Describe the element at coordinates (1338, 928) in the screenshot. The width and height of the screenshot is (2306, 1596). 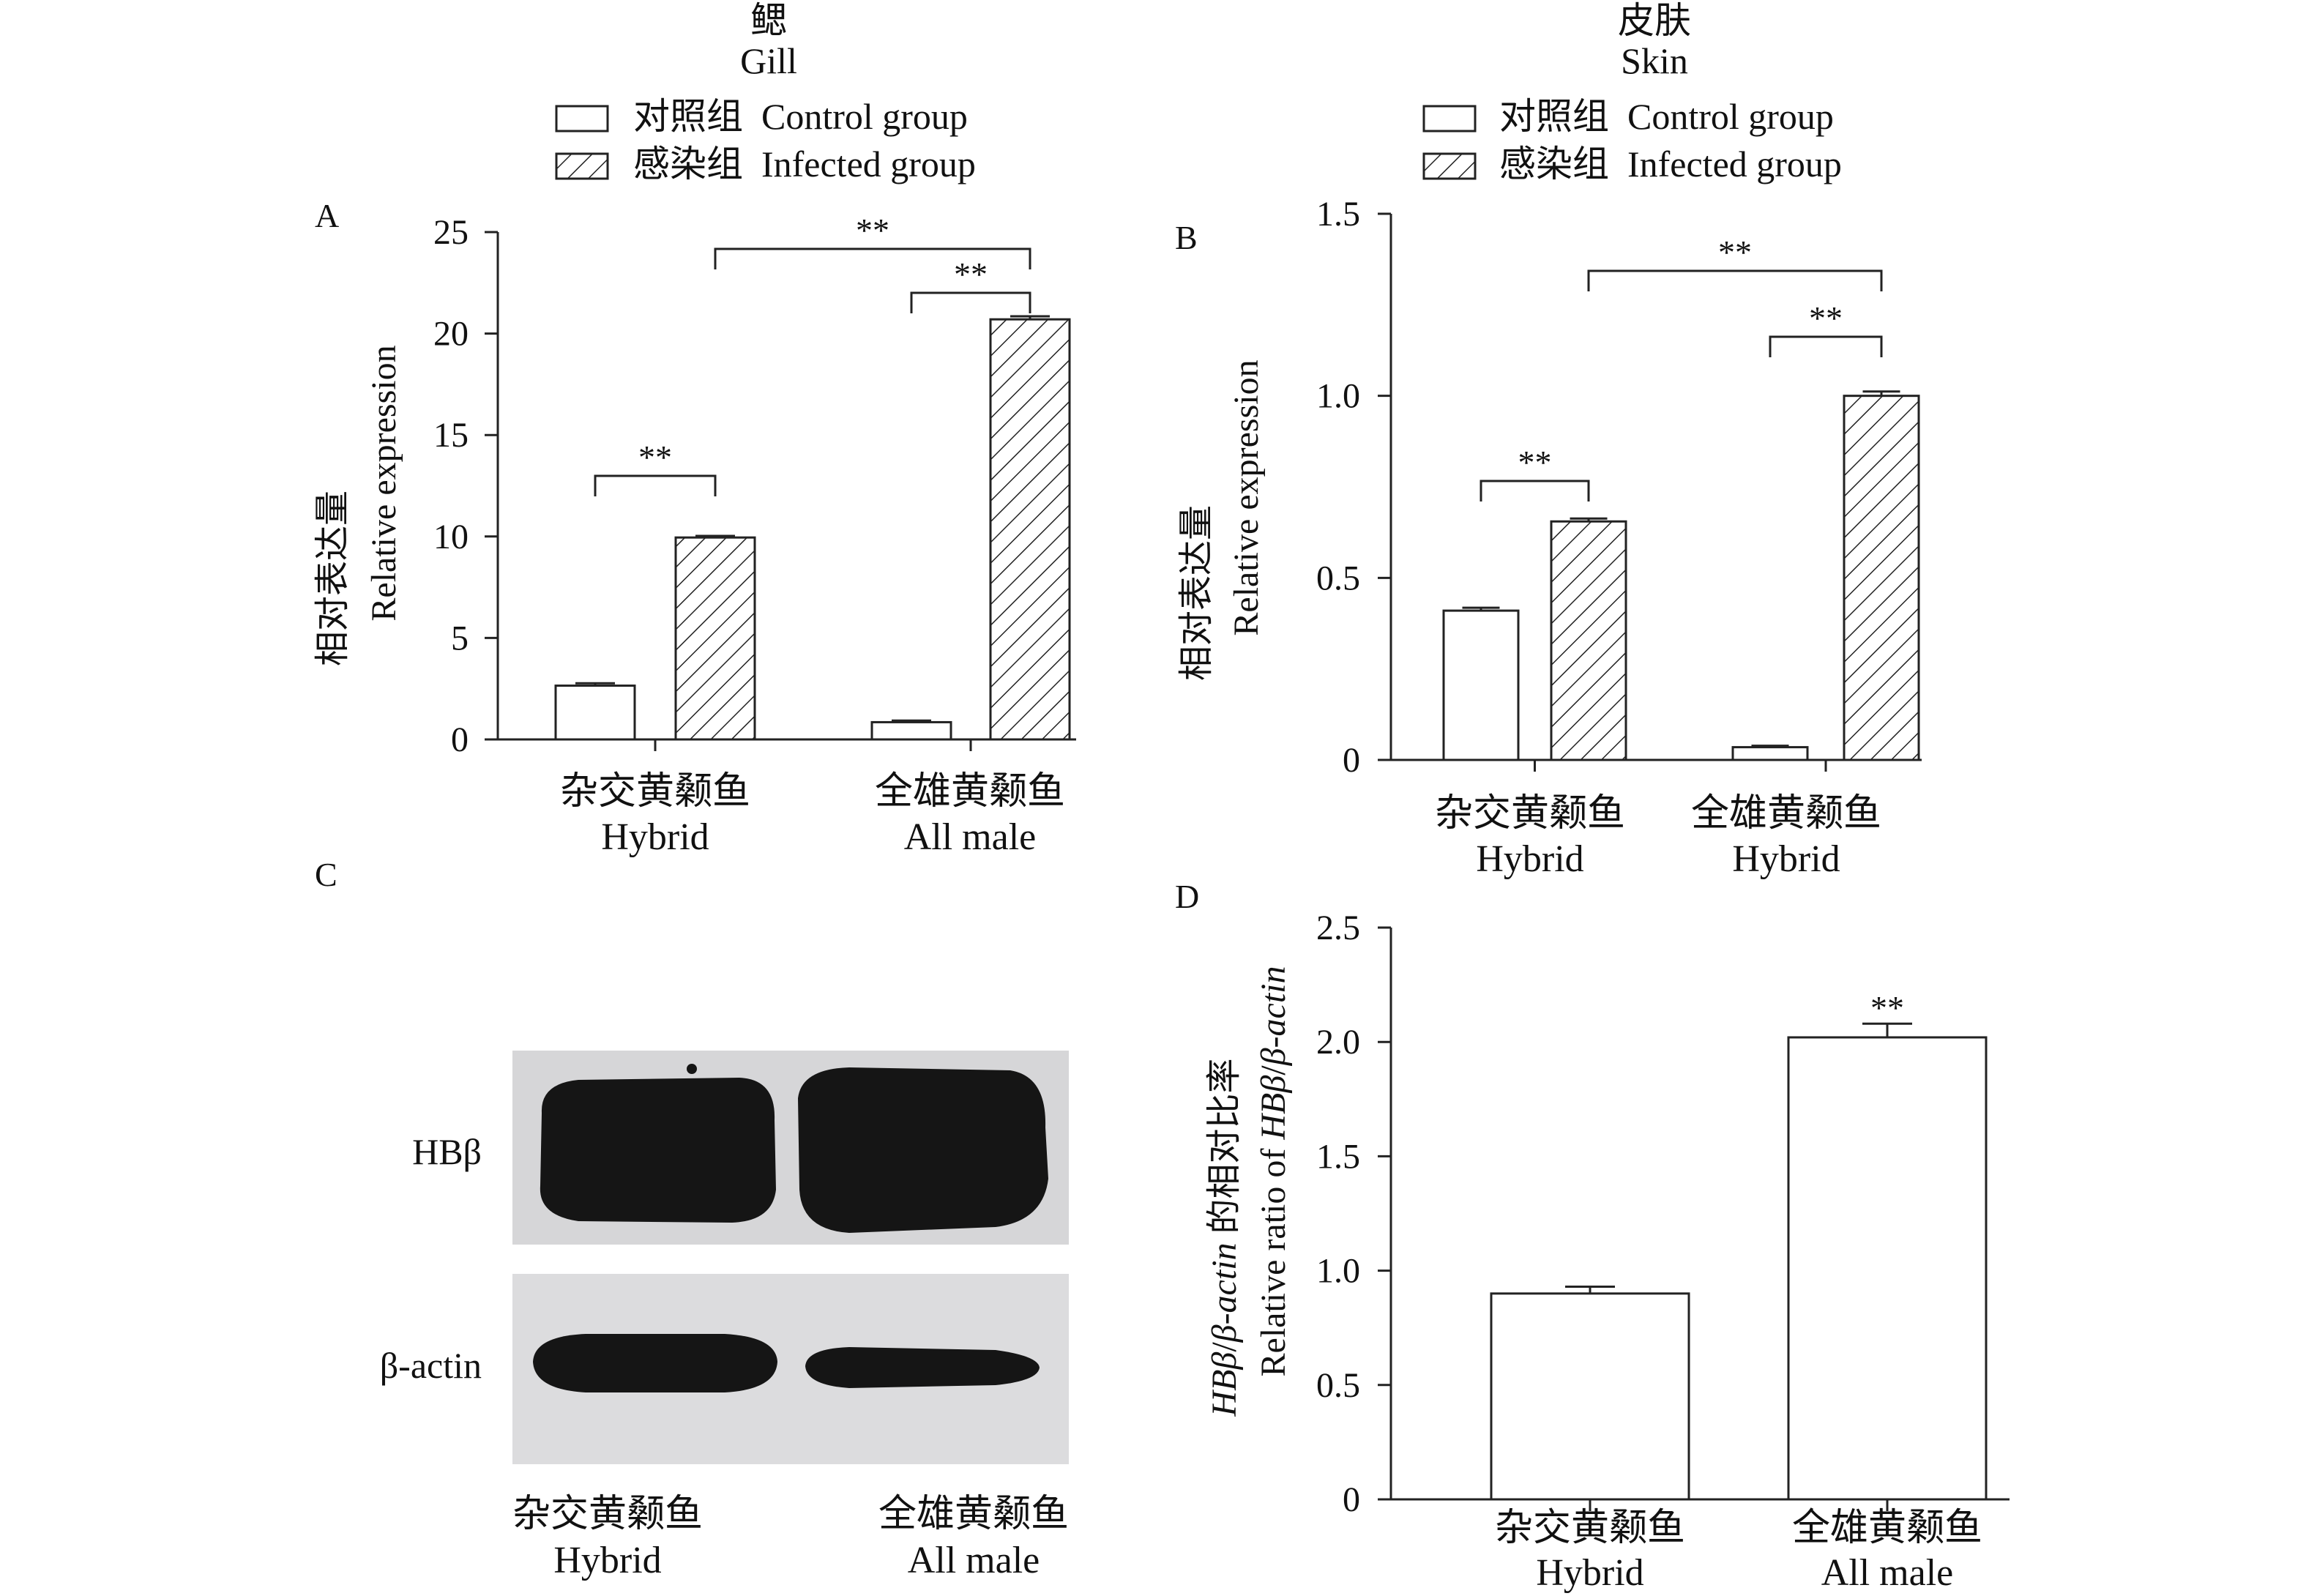
I see `y-tick-label: 2.5` at that location.